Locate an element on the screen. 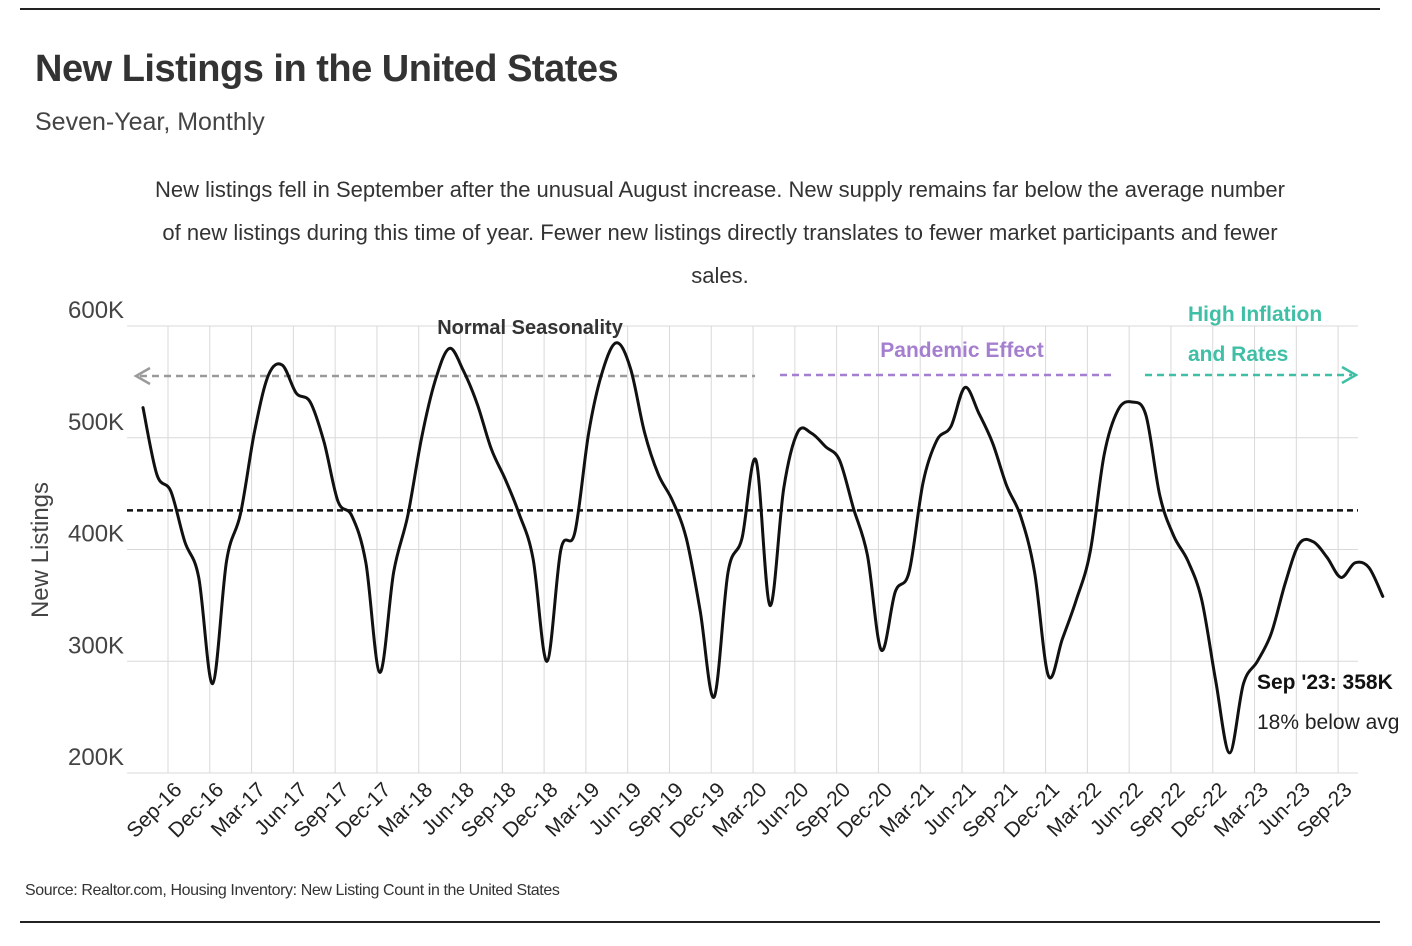 The image size is (1412, 946). y-tick-label: 600K is located at coordinates (96, 310).